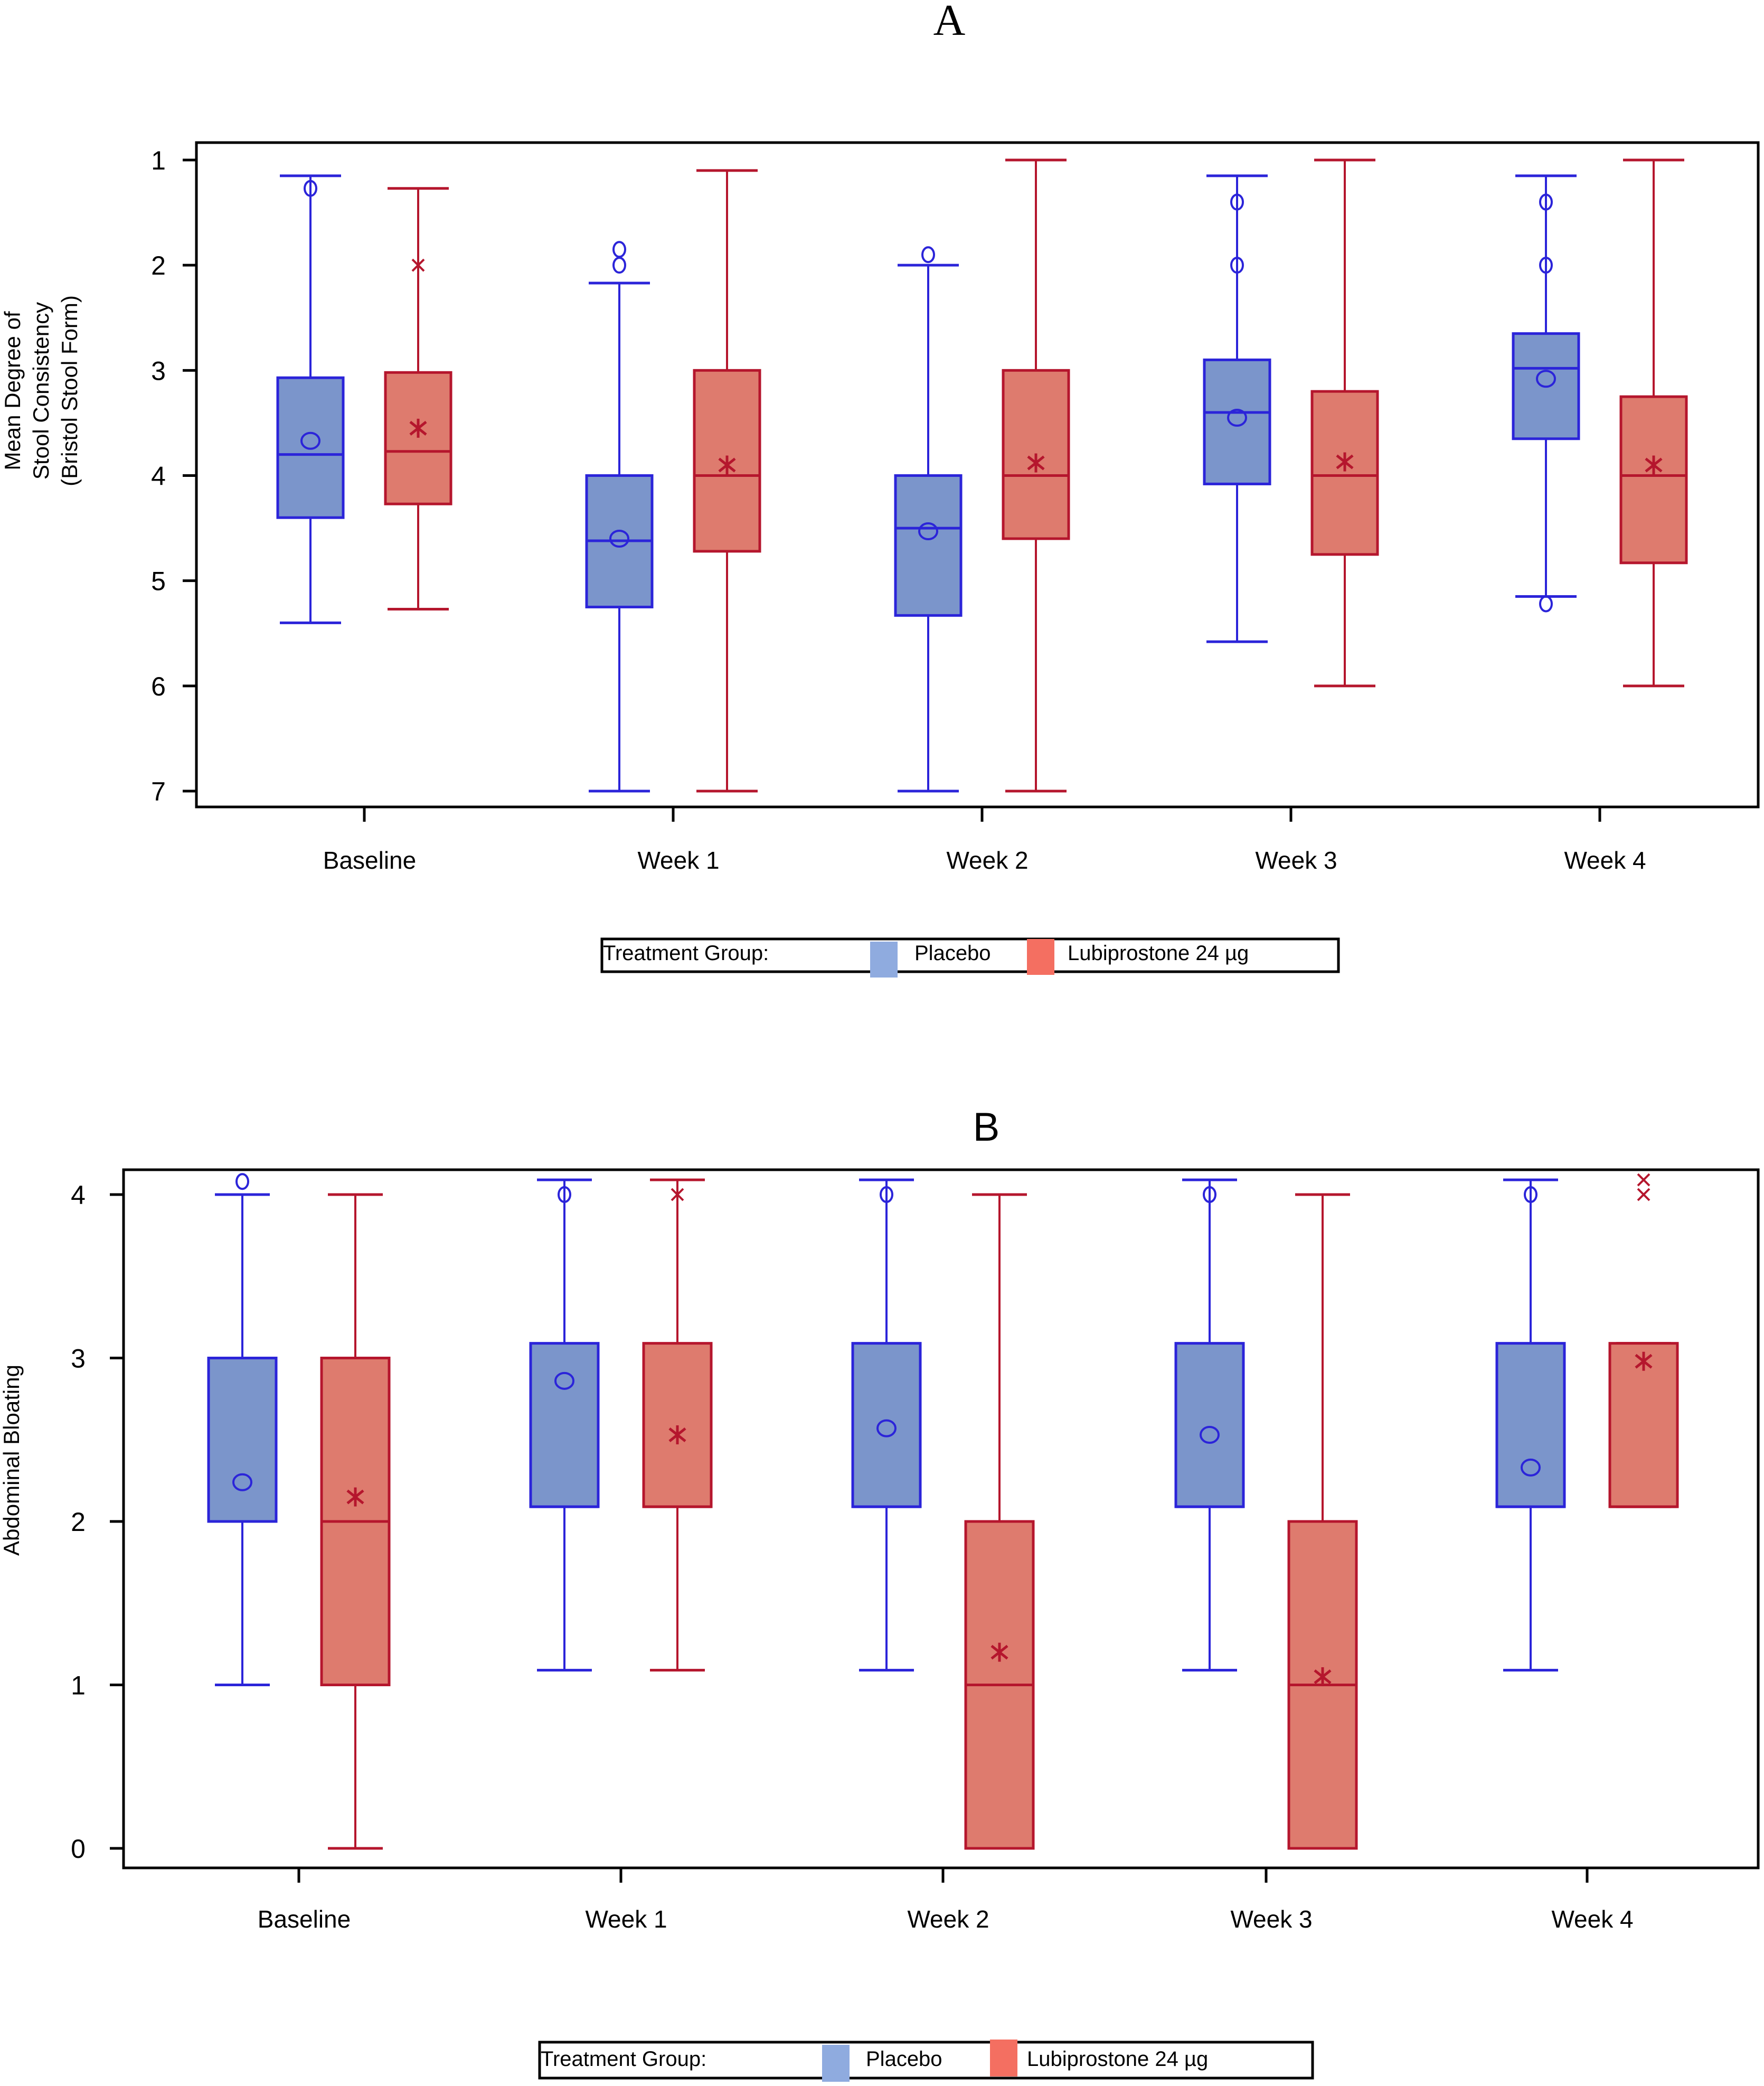 The image size is (1764, 2086). I want to click on panel-a-x-ticks: Baseline Week 1 Week 2 Week 3 Week 4, so click(984, 840).